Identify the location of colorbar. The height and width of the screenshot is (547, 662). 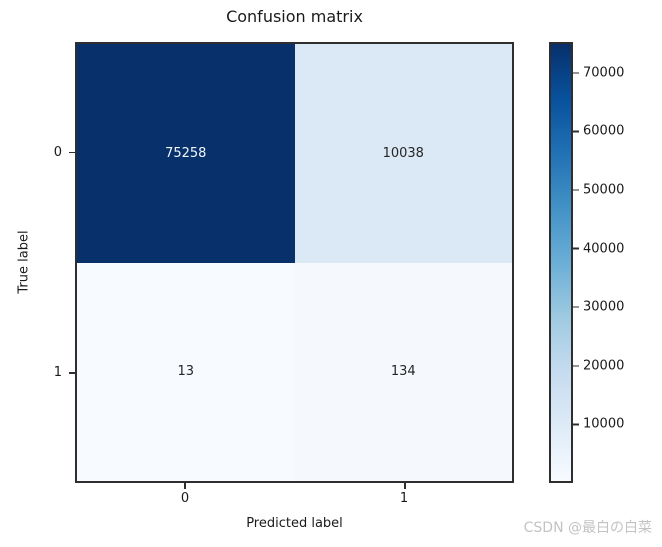
(561, 262).